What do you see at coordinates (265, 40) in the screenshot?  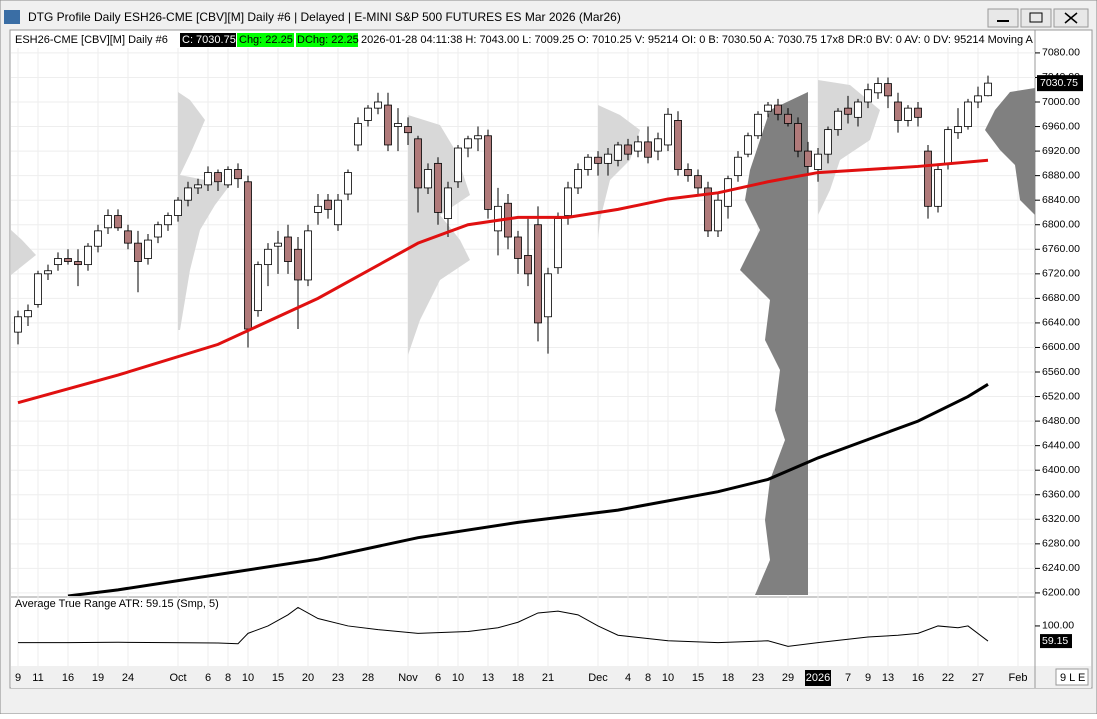 I see `chg-badge` at bounding box center [265, 40].